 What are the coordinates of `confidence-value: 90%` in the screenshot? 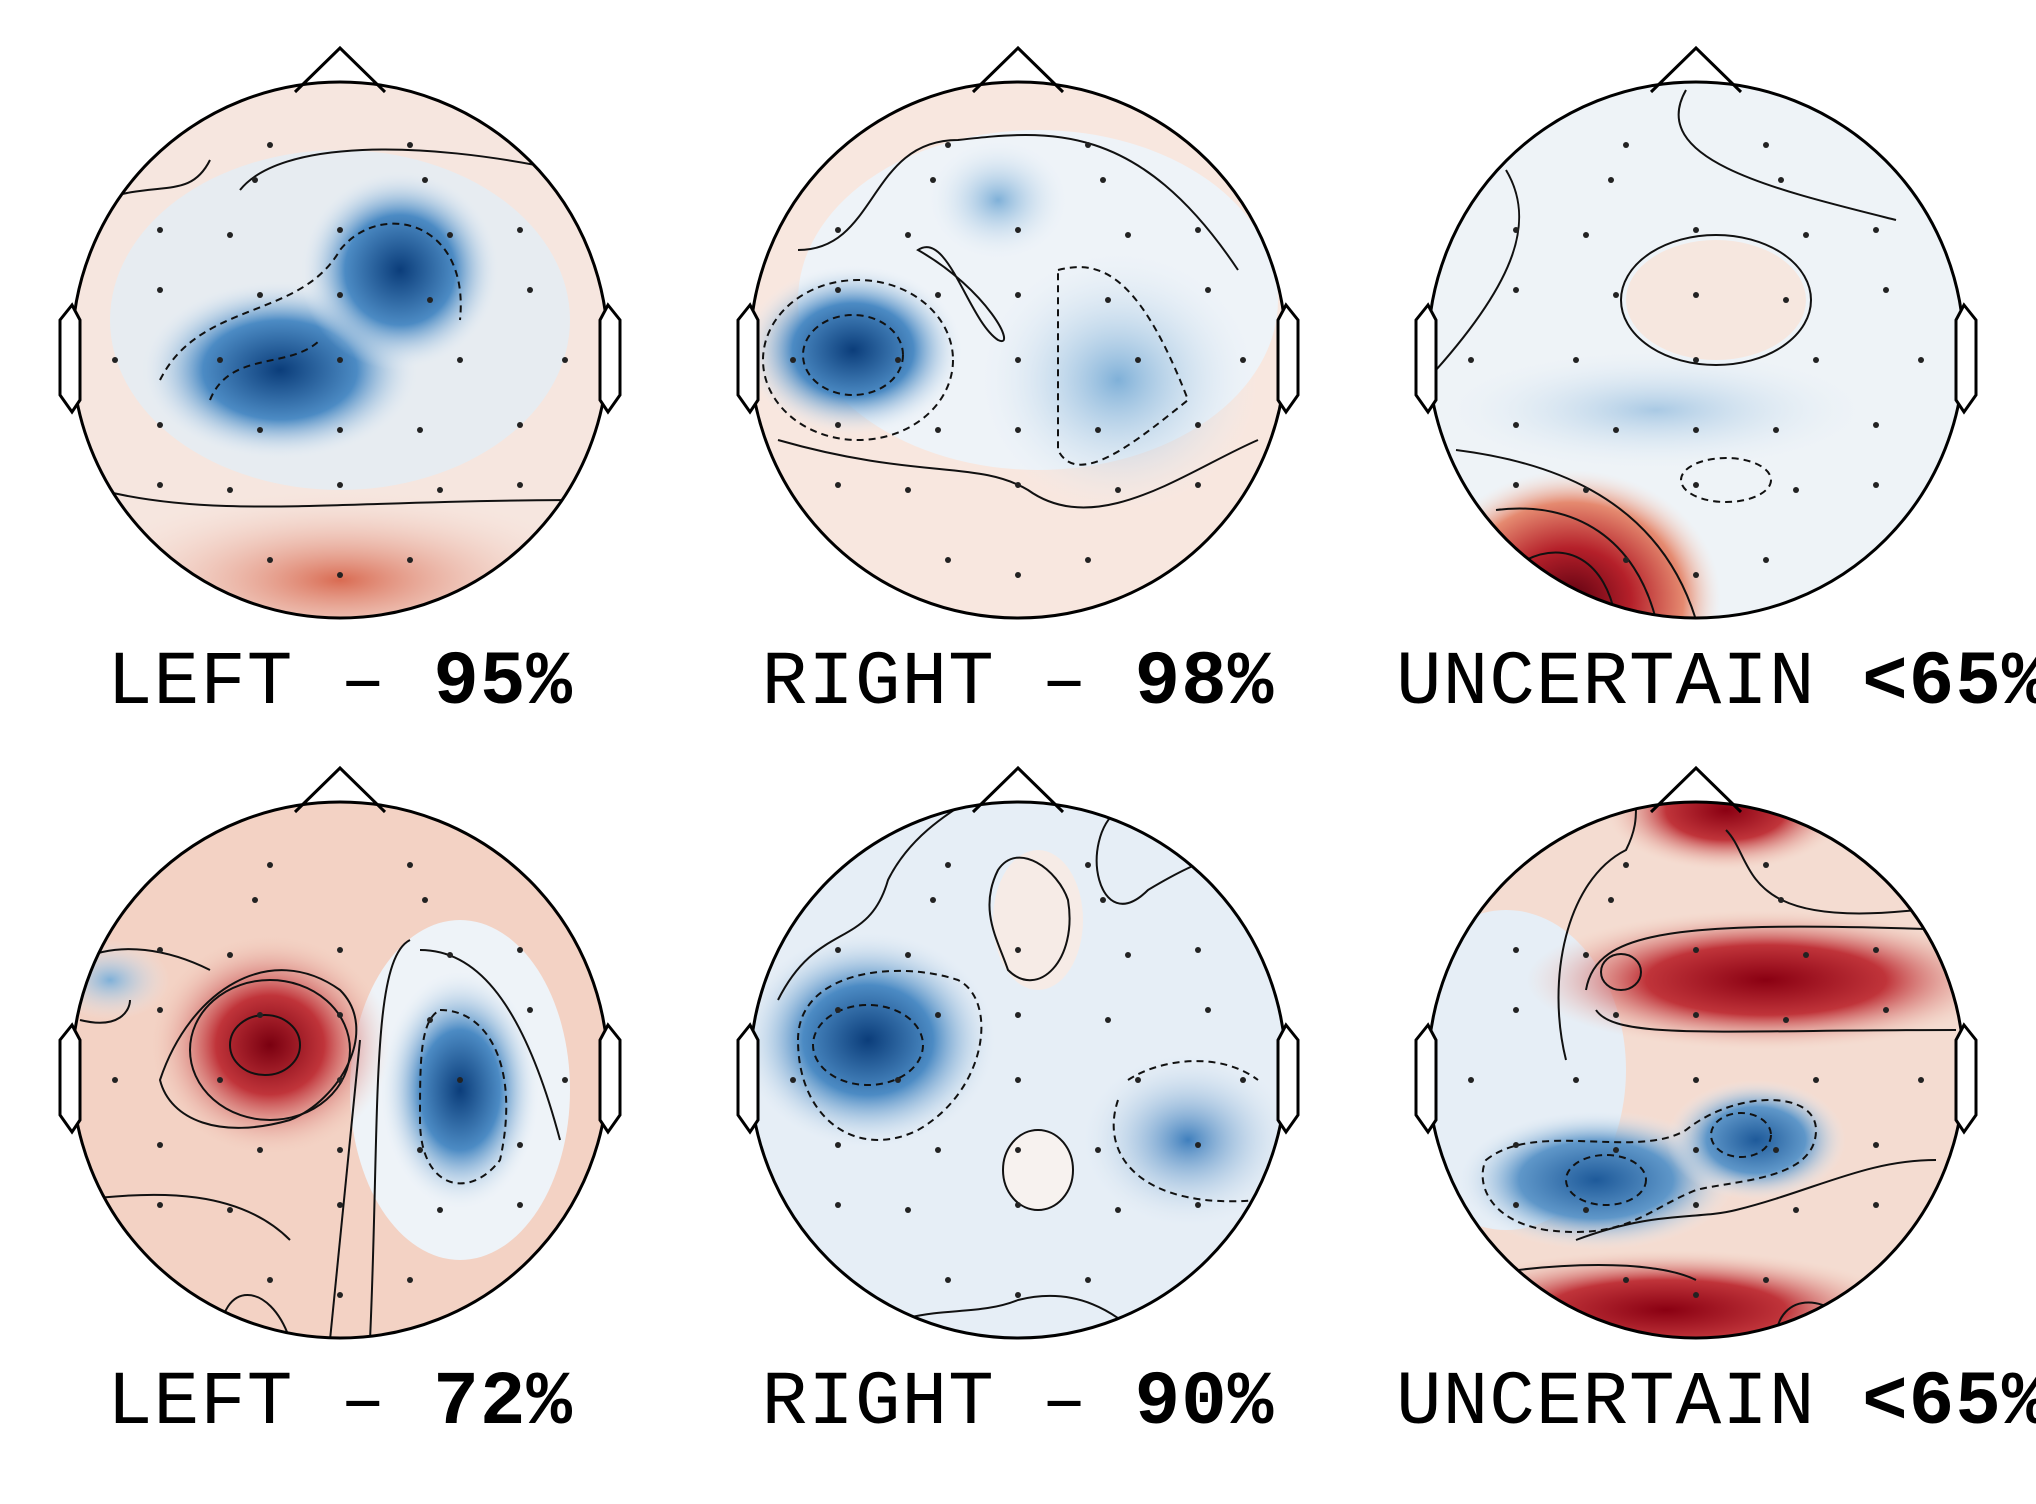 It's located at (1204, 1403).